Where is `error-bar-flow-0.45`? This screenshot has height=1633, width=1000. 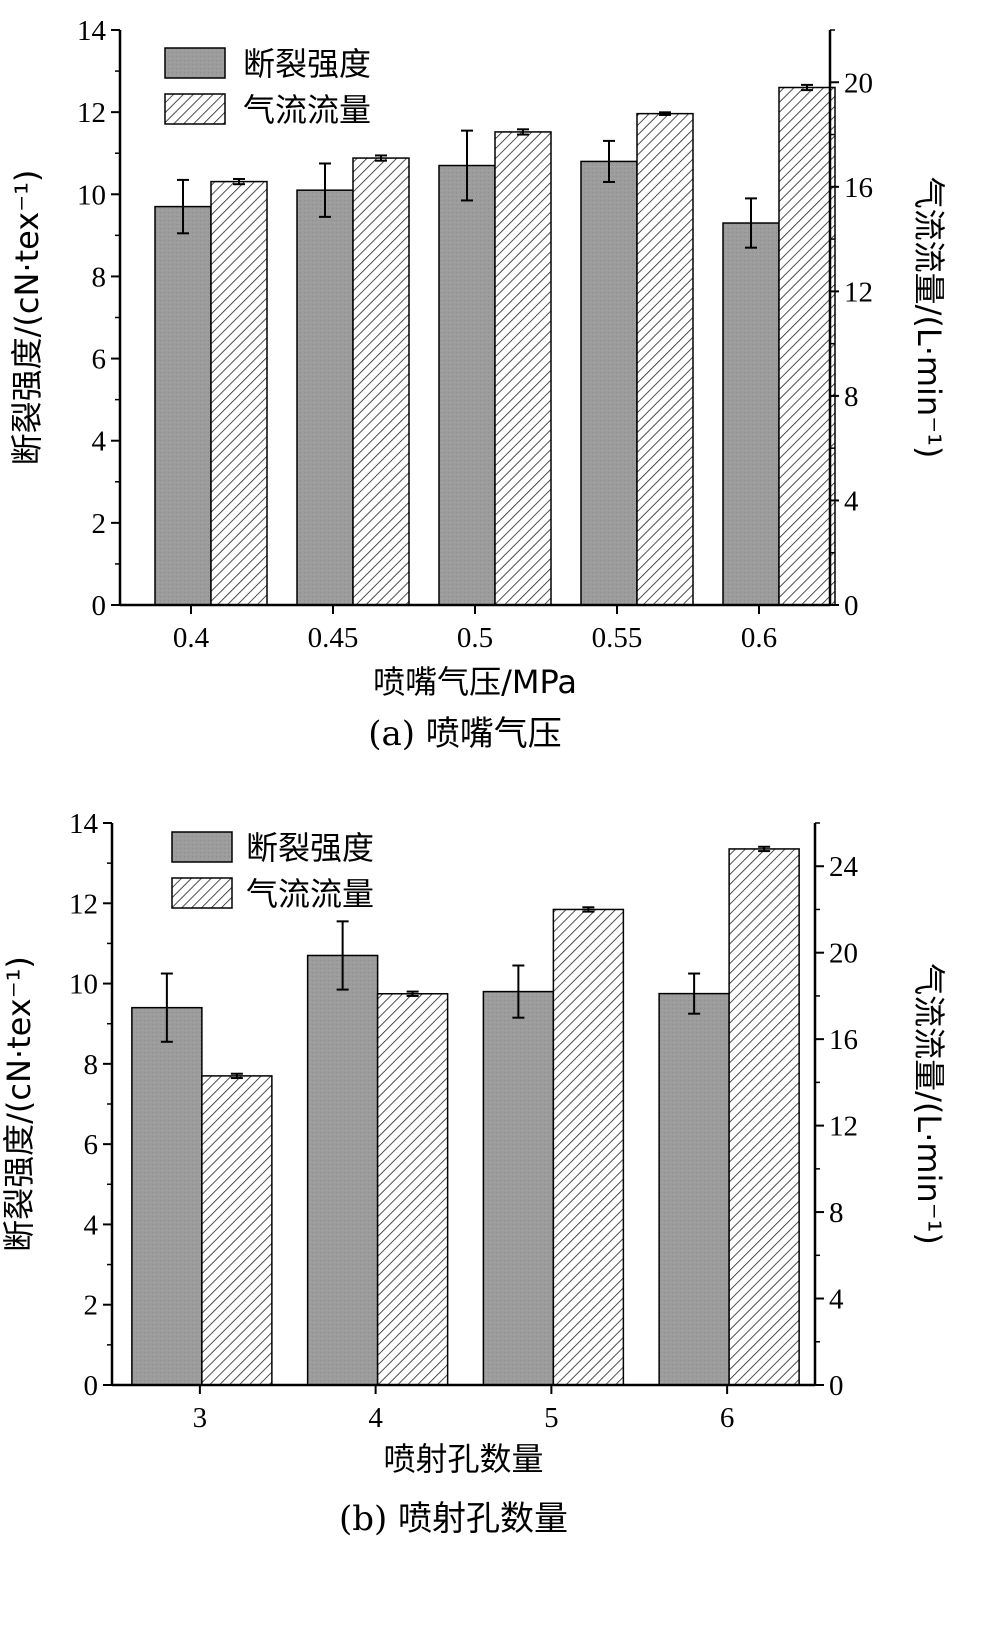 error-bar-flow-0.45 is located at coordinates (381, 158).